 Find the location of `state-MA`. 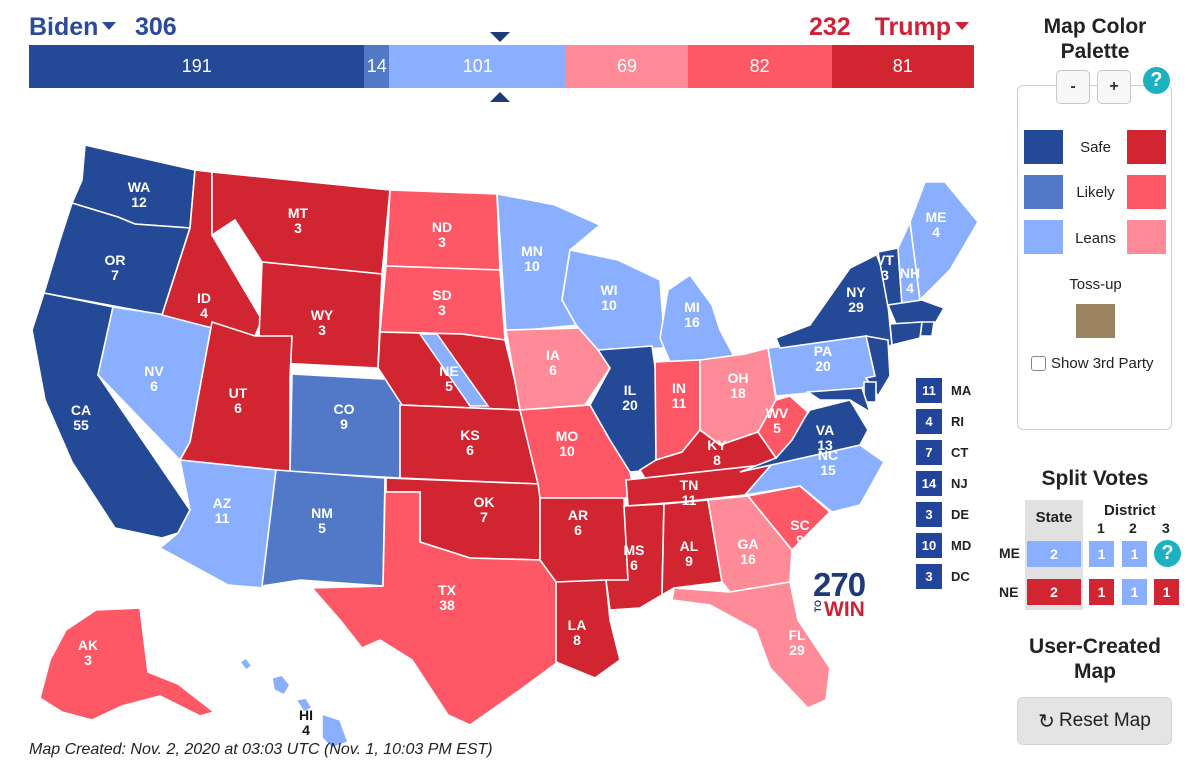

state-MA is located at coordinates (916, 312).